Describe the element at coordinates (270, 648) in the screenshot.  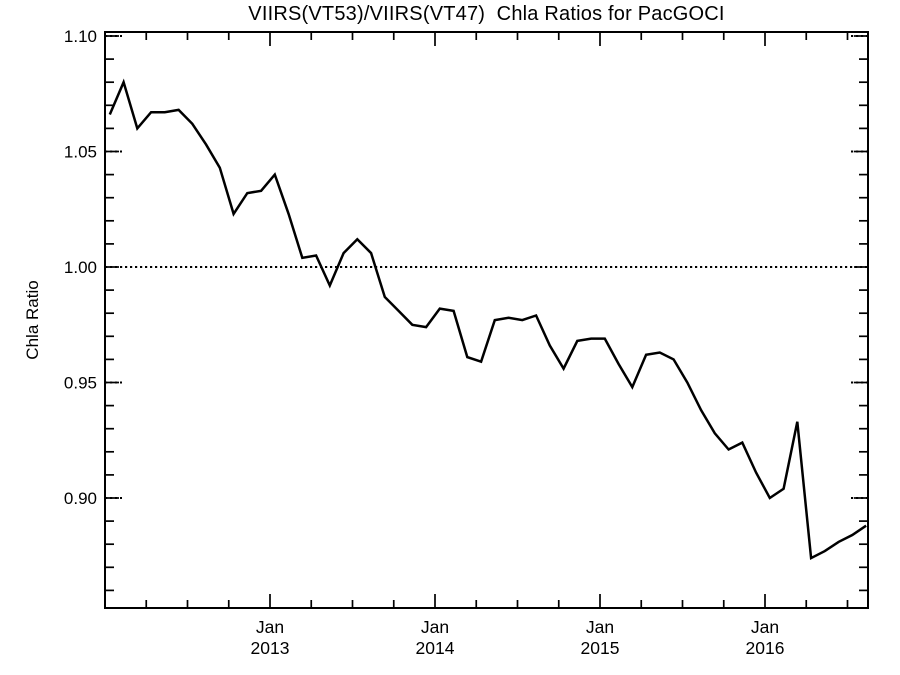
I see `x-tick-label-year: 2013` at that location.